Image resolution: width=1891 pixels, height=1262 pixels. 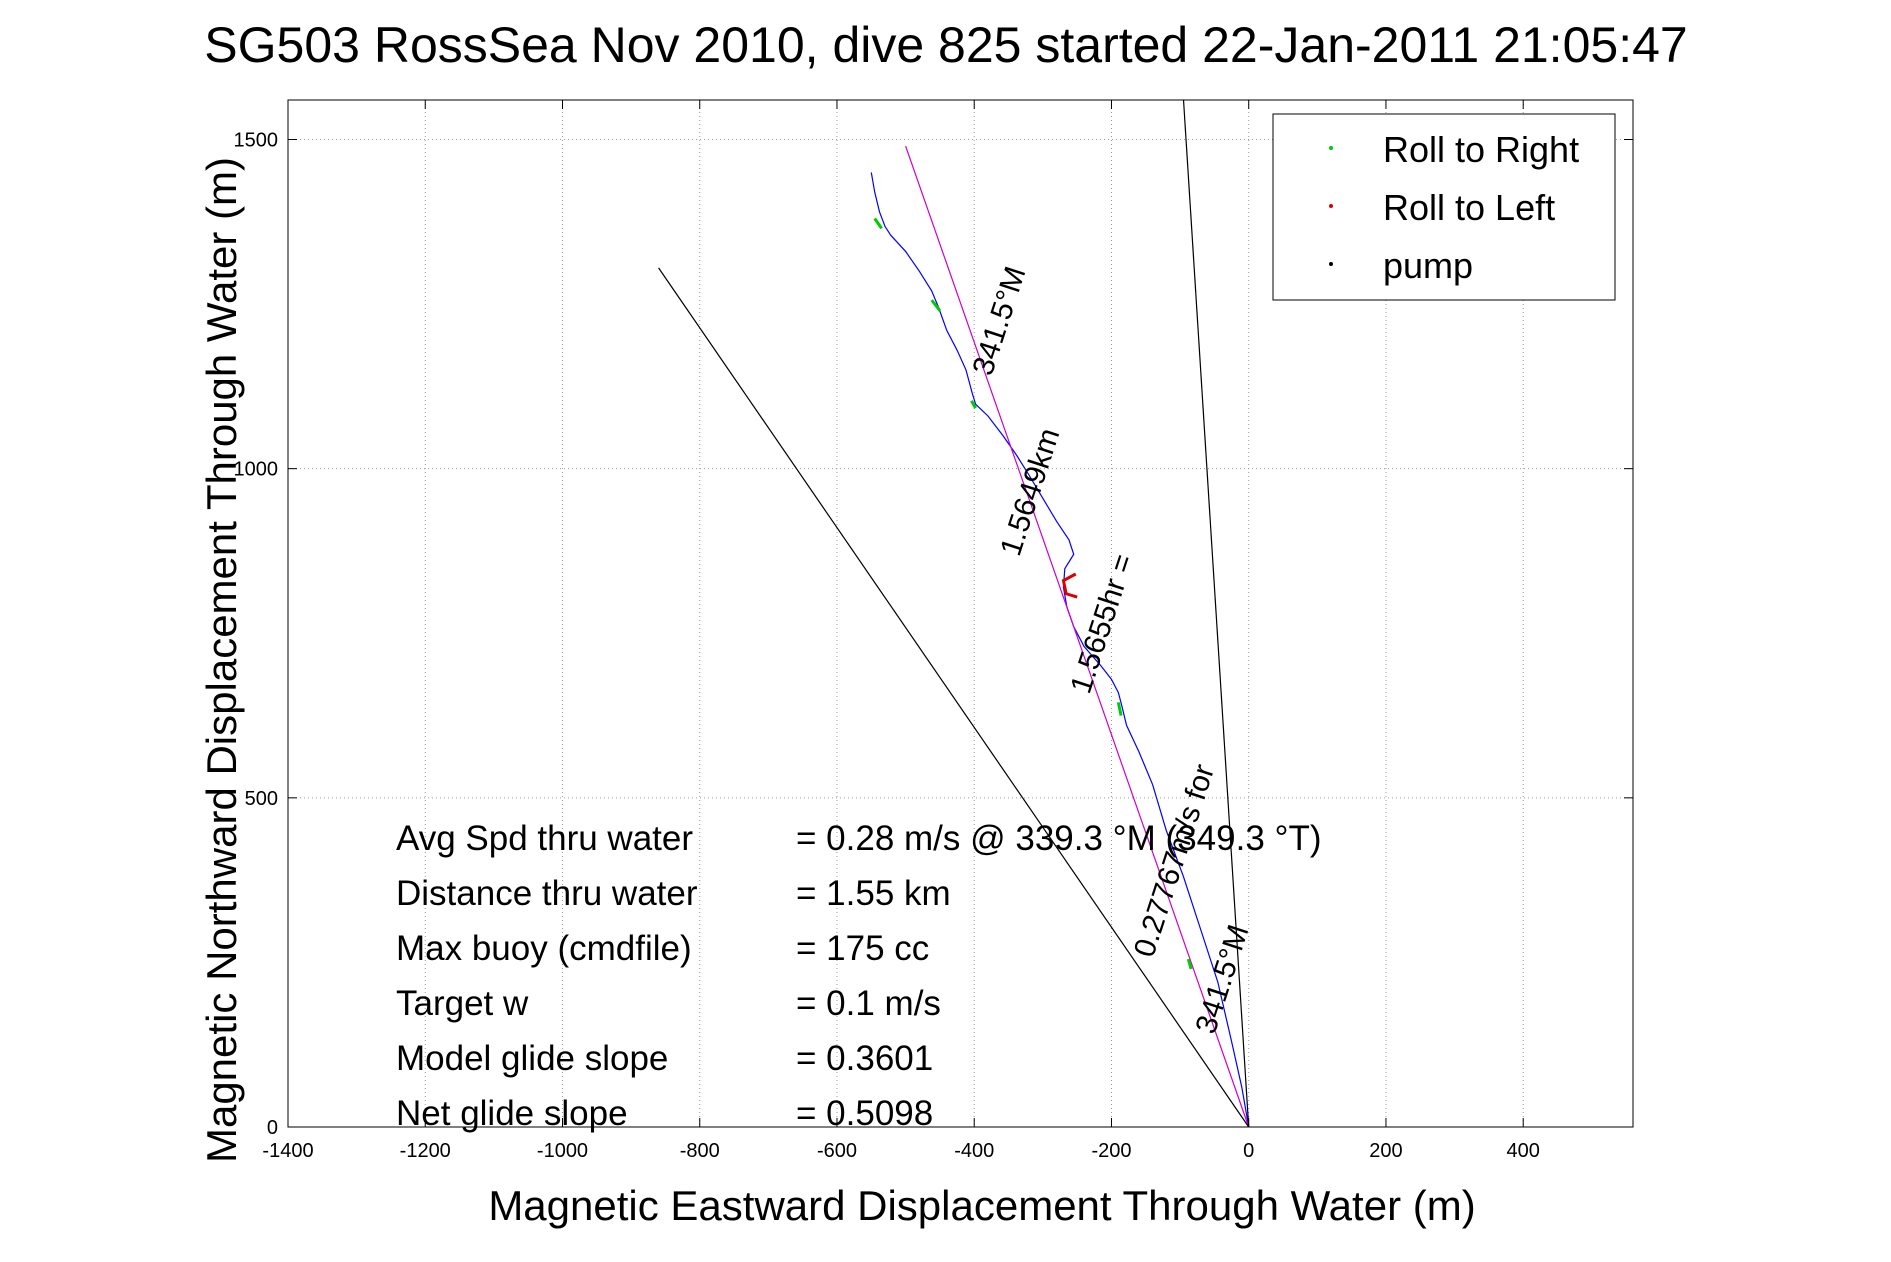 I want to click on stat-value: = 175 cc, so click(x=862, y=948).